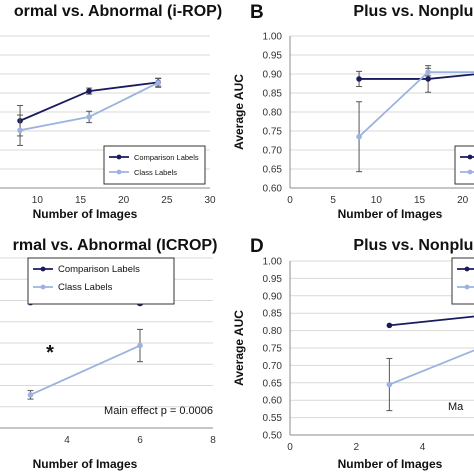 The image size is (474, 474). What do you see at coordinates (273, 418) in the screenshot?
I see `y-tick-label: 0.55` at bounding box center [273, 418].